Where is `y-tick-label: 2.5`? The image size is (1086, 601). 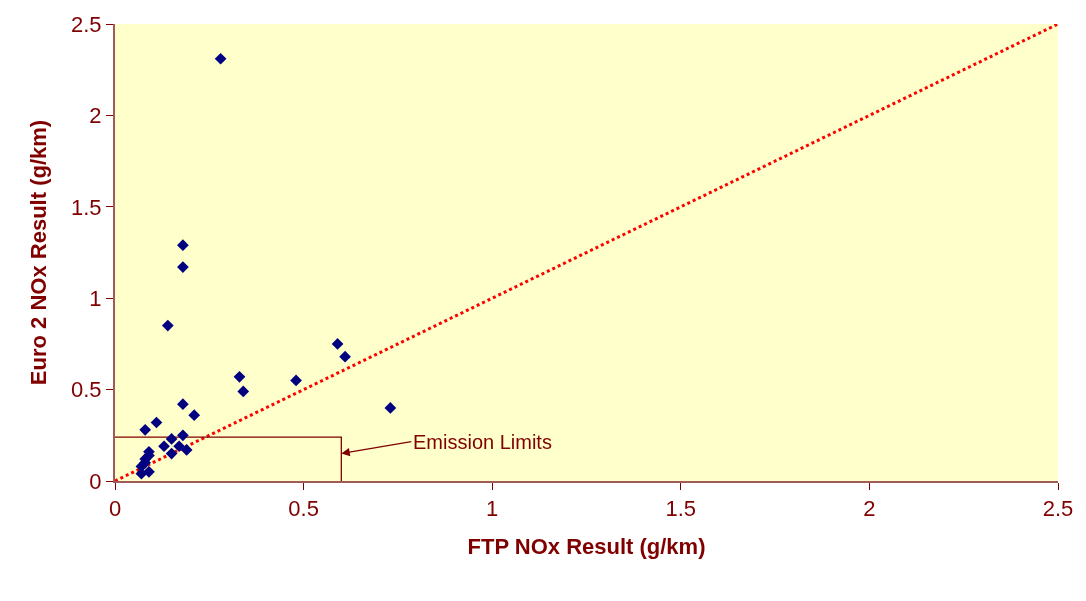
y-tick-label: 2.5 is located at coordinates (86, 24).